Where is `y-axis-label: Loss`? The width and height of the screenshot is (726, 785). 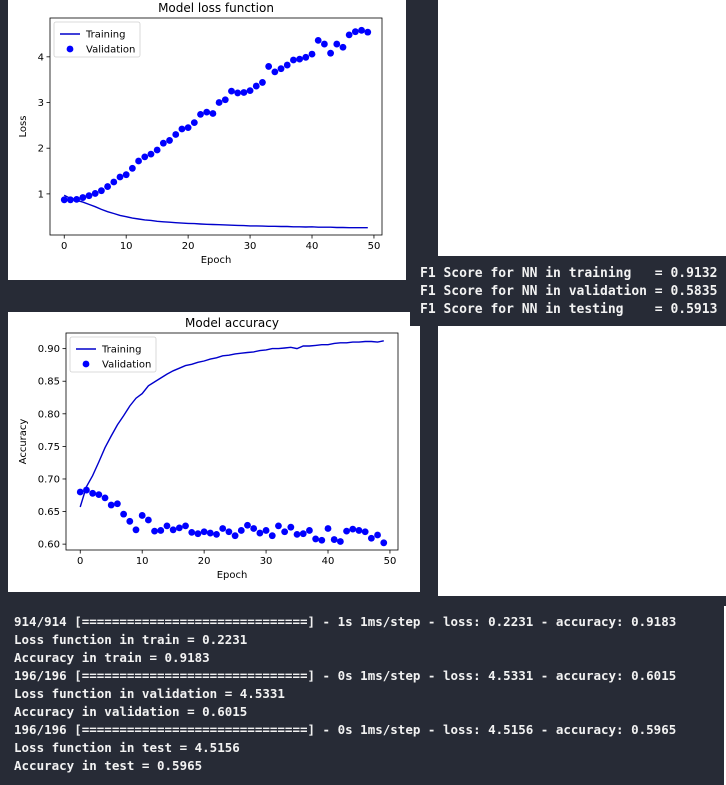 y-axis-label: Loss is located at coordinates (23, 127).